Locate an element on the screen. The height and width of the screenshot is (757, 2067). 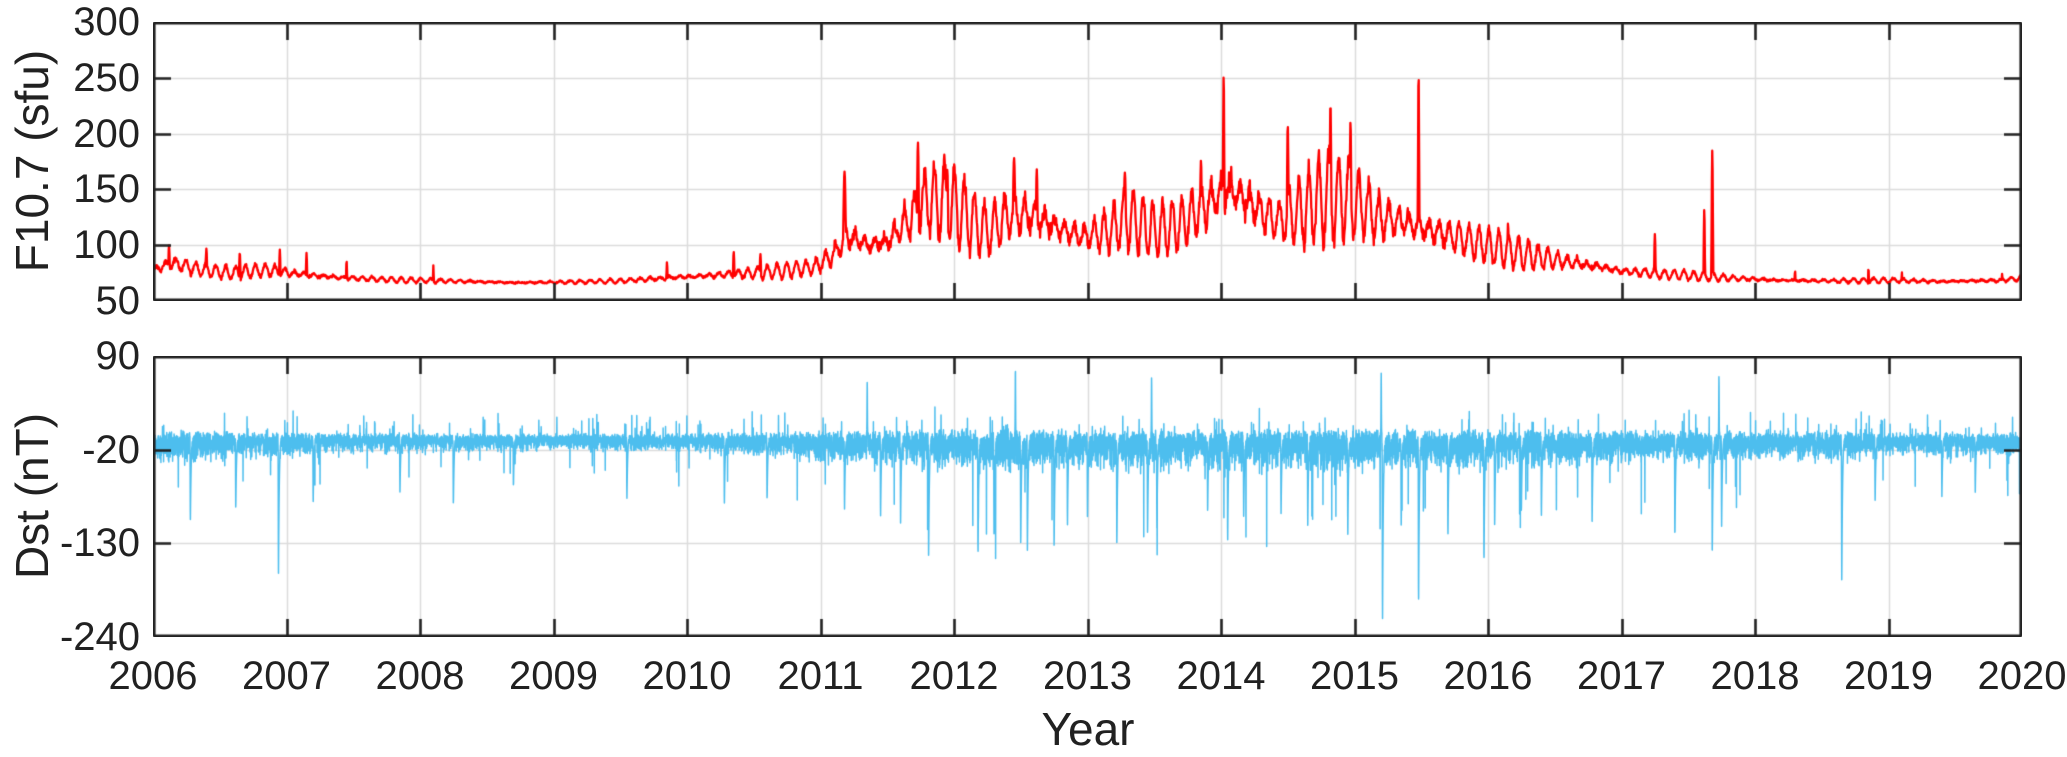
ytick-label: 100 is located at coordinates (106, 245).